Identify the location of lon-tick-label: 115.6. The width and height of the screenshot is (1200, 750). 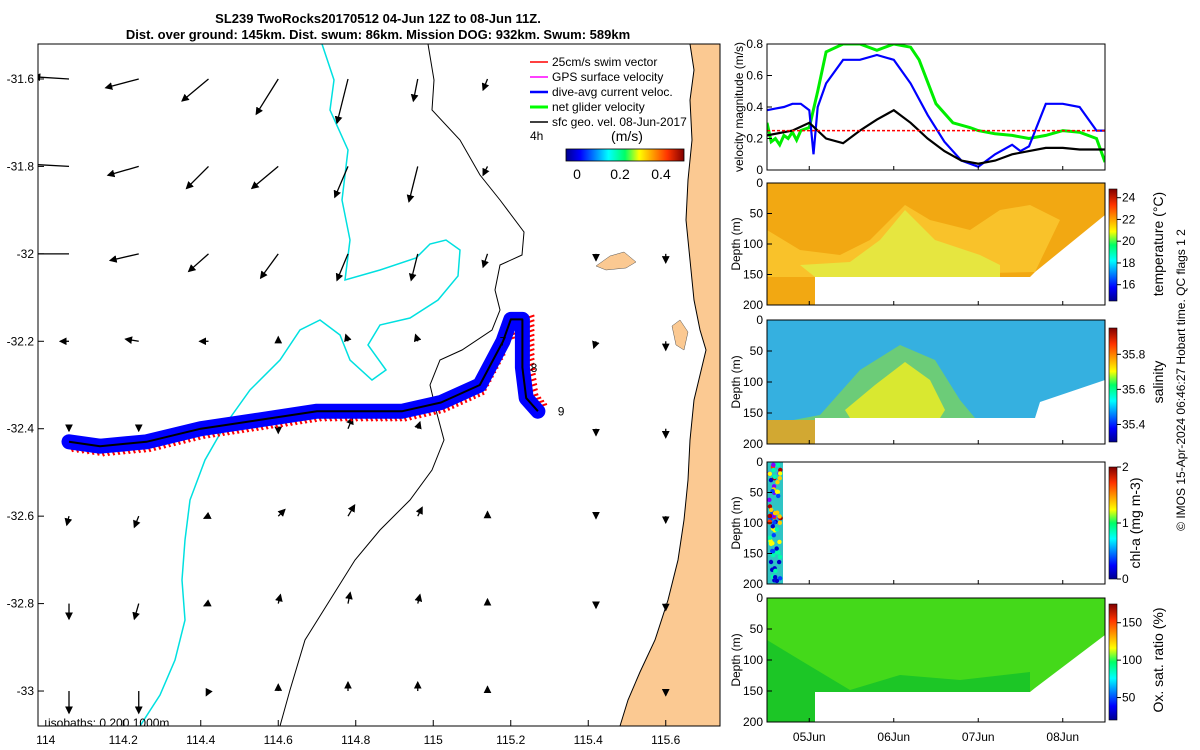
(665, 740).